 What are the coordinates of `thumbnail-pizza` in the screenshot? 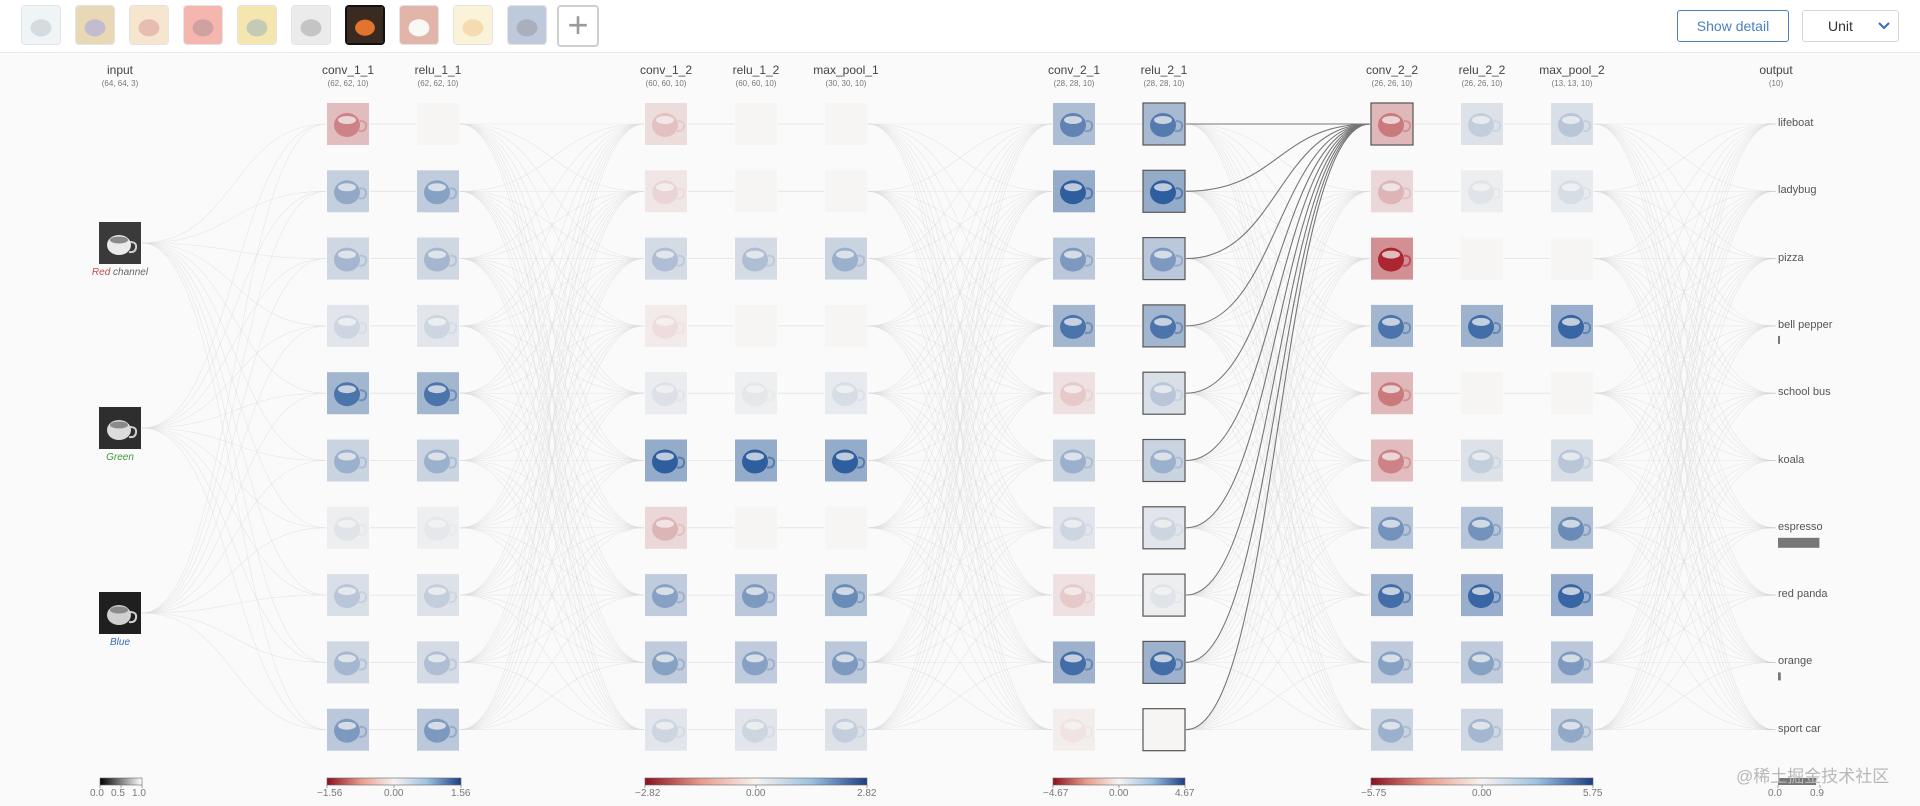 It's located at (149, 25).